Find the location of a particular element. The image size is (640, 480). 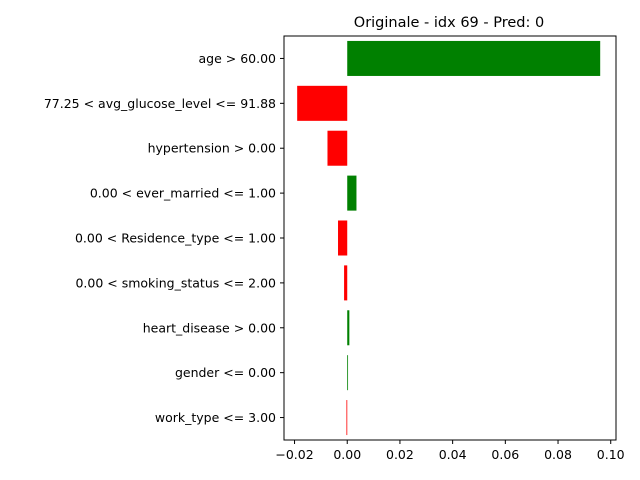

x-axis-ticks: −0.02 0.00 0.02 0.04 0.06 0.08 0.10 is located at coordinates (450, 451).